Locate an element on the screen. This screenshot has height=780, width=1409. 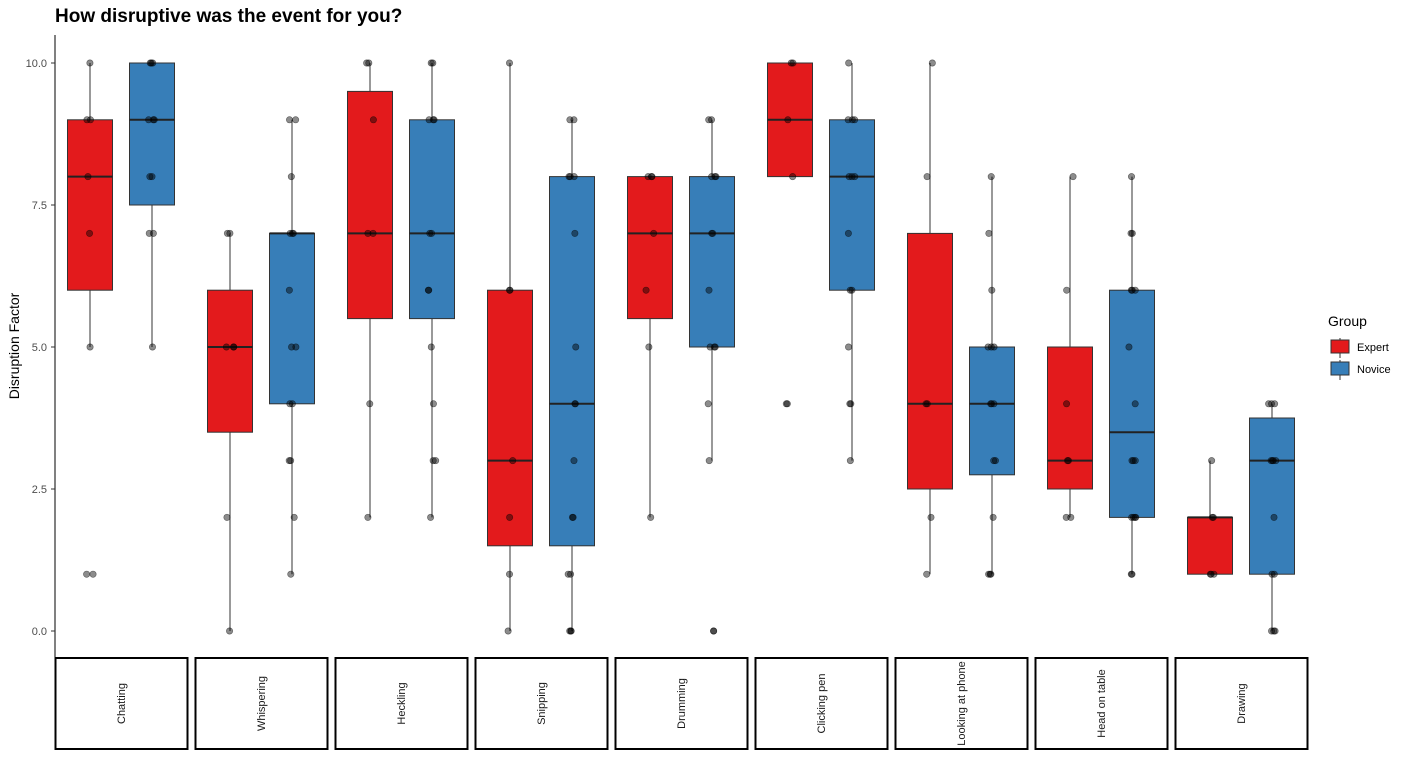
y-tick-label: 0.0 is located at coordinates (39, 632).